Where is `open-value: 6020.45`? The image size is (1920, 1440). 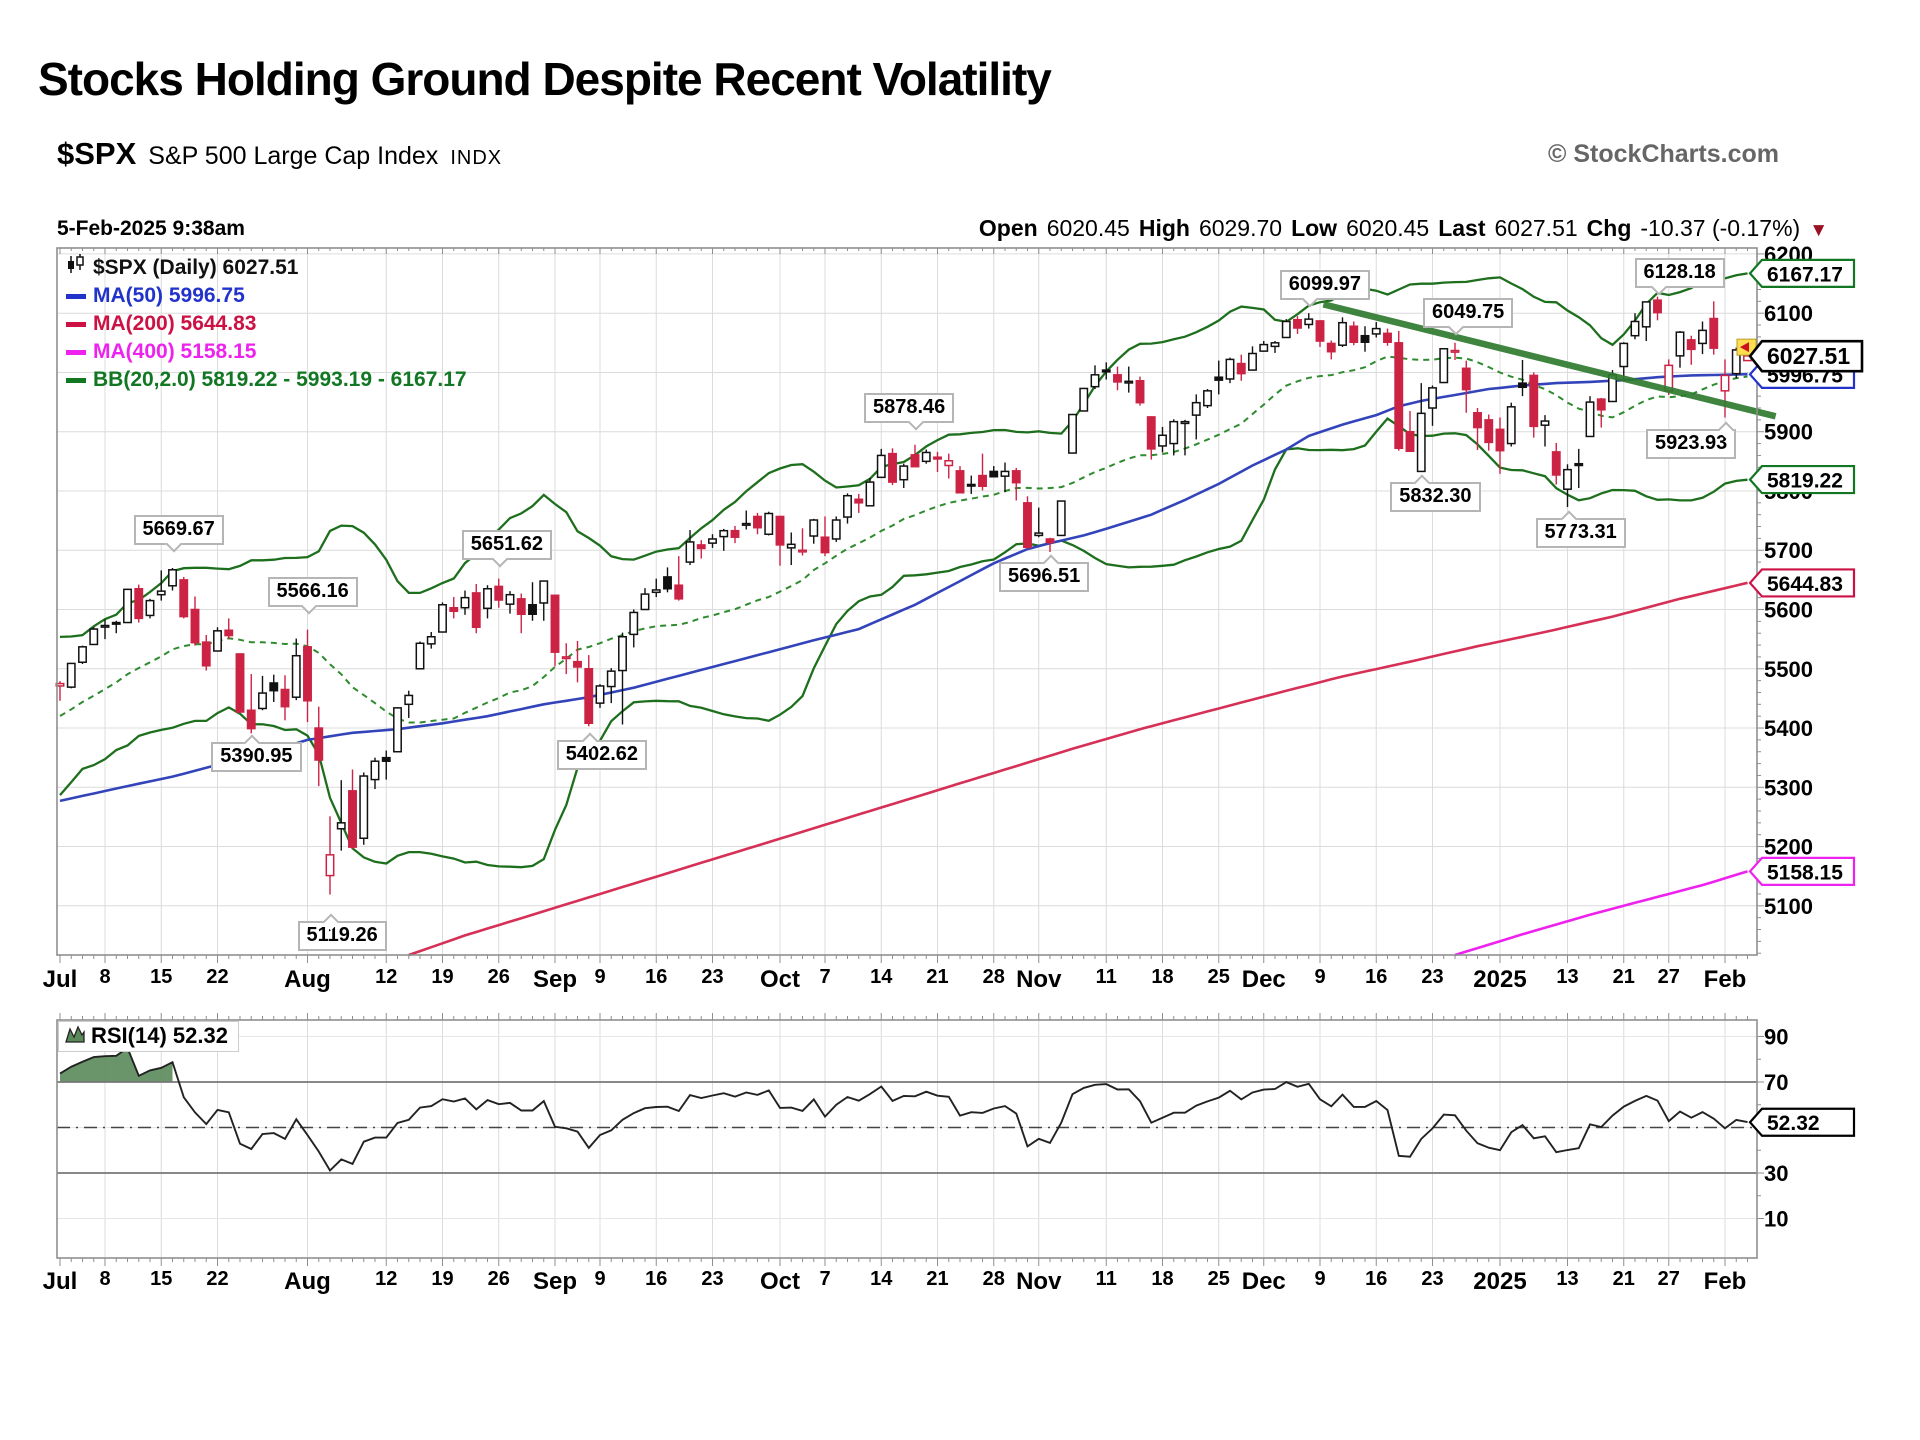
open-value: 6020.45 is located at coordinates (1088, 228).